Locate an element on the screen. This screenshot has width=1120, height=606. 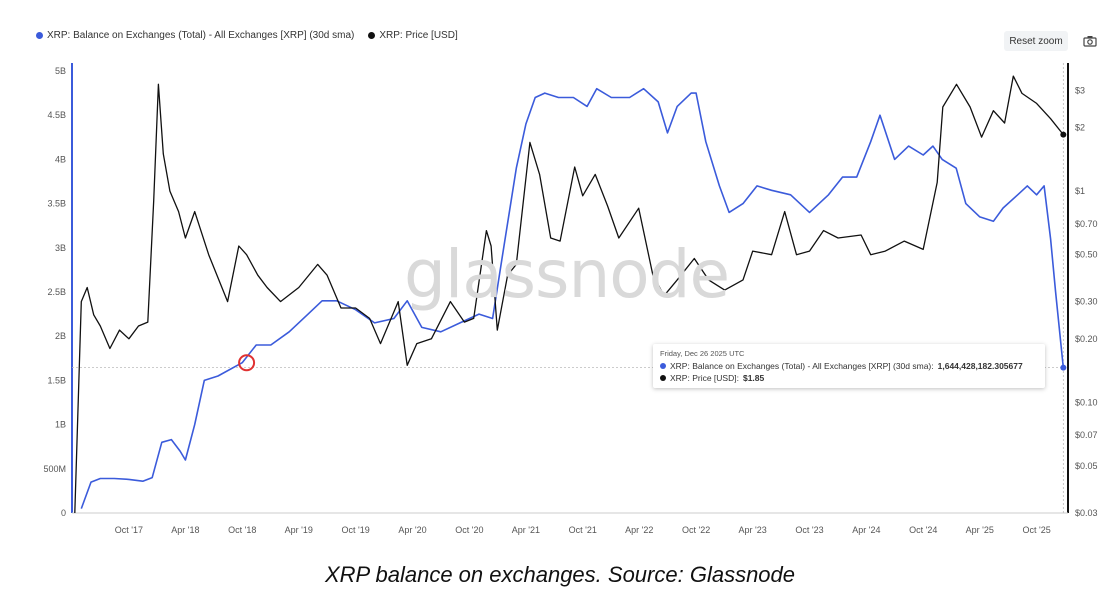
x-tick-label: Oct '23 is located at coordinates (809, 530).